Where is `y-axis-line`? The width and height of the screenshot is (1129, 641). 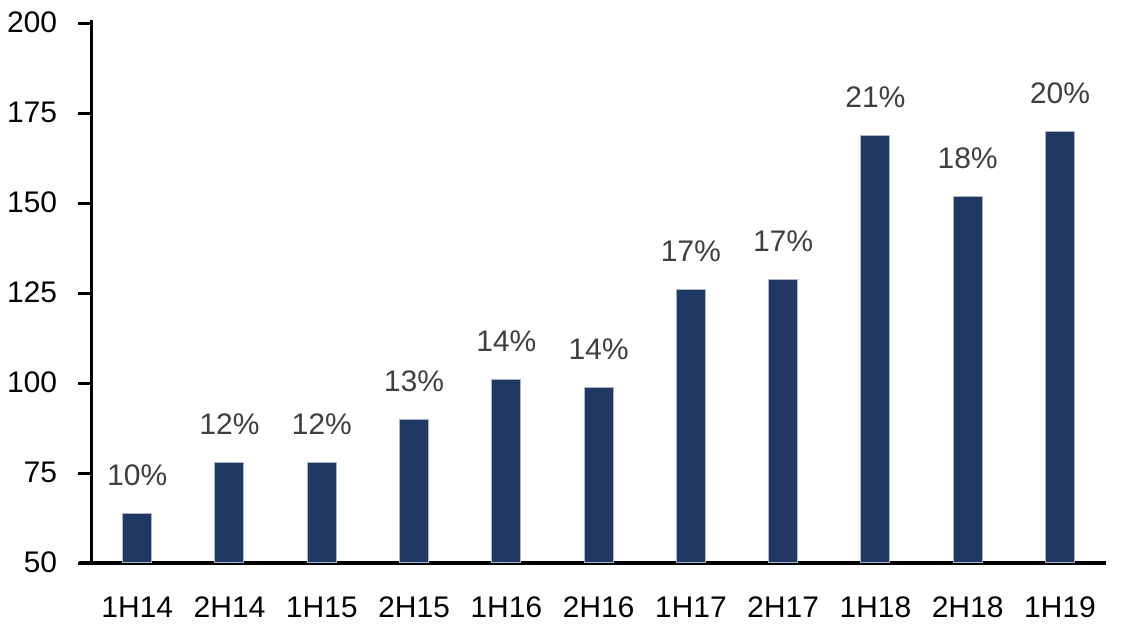
y-axis-line is located at coordinates (91, 292).